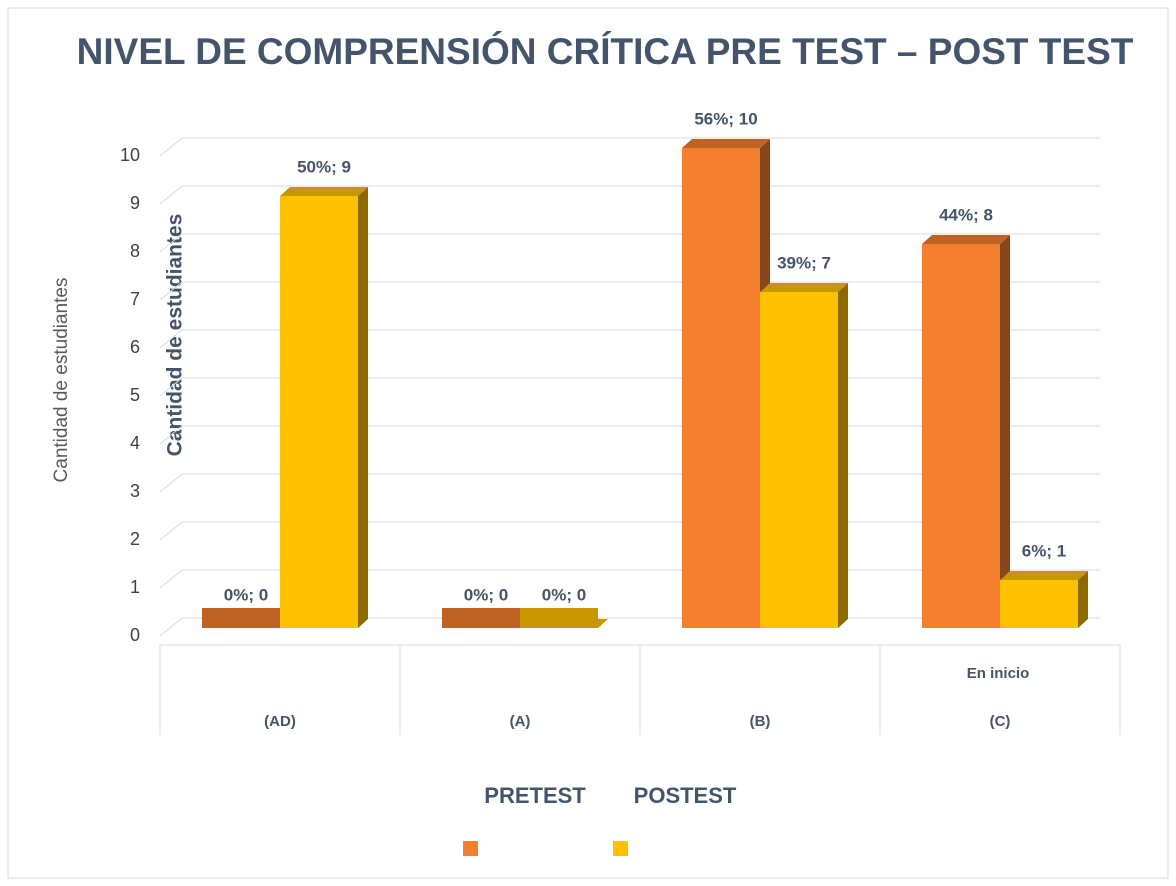 The image size is (1176, 886). Describe the element at coordinates (804, 262) in the screenshot. I see `data-label: 39%; 7` at that location.